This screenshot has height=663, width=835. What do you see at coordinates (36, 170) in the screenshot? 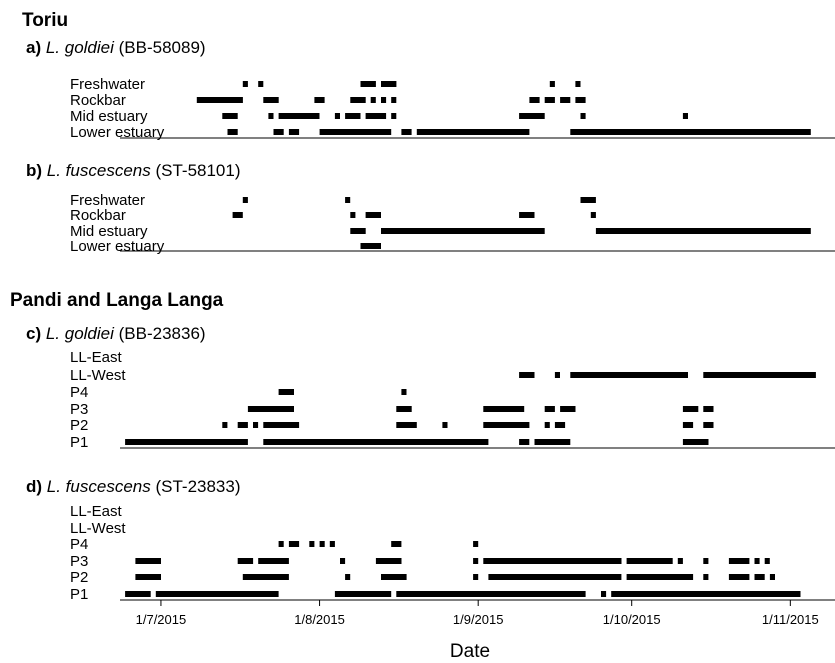
I see `panel-letter: b)` at bounding box center [36, 170].